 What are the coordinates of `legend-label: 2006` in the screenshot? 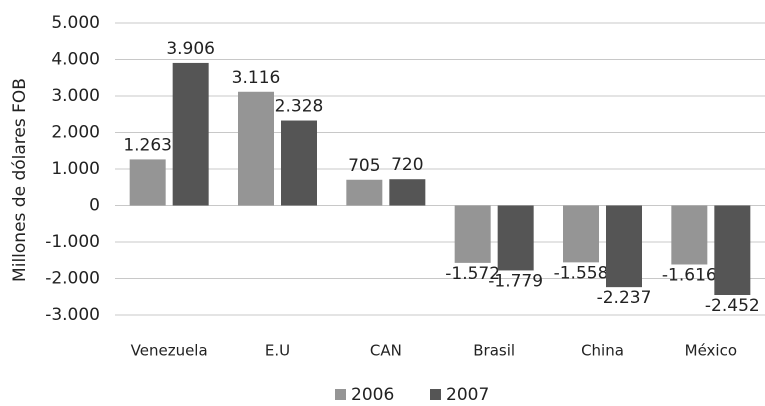 It's located at (372, 395).